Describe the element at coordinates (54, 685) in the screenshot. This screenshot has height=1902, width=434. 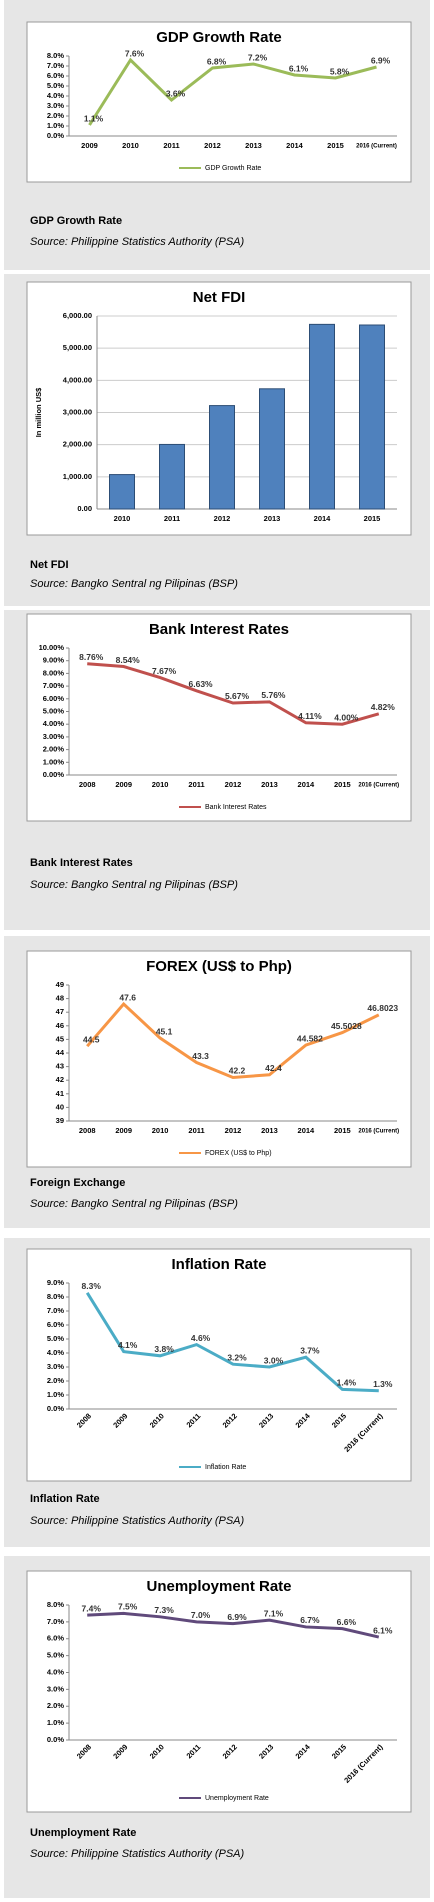
I see `y-tick-label: 7.00%` at that location.